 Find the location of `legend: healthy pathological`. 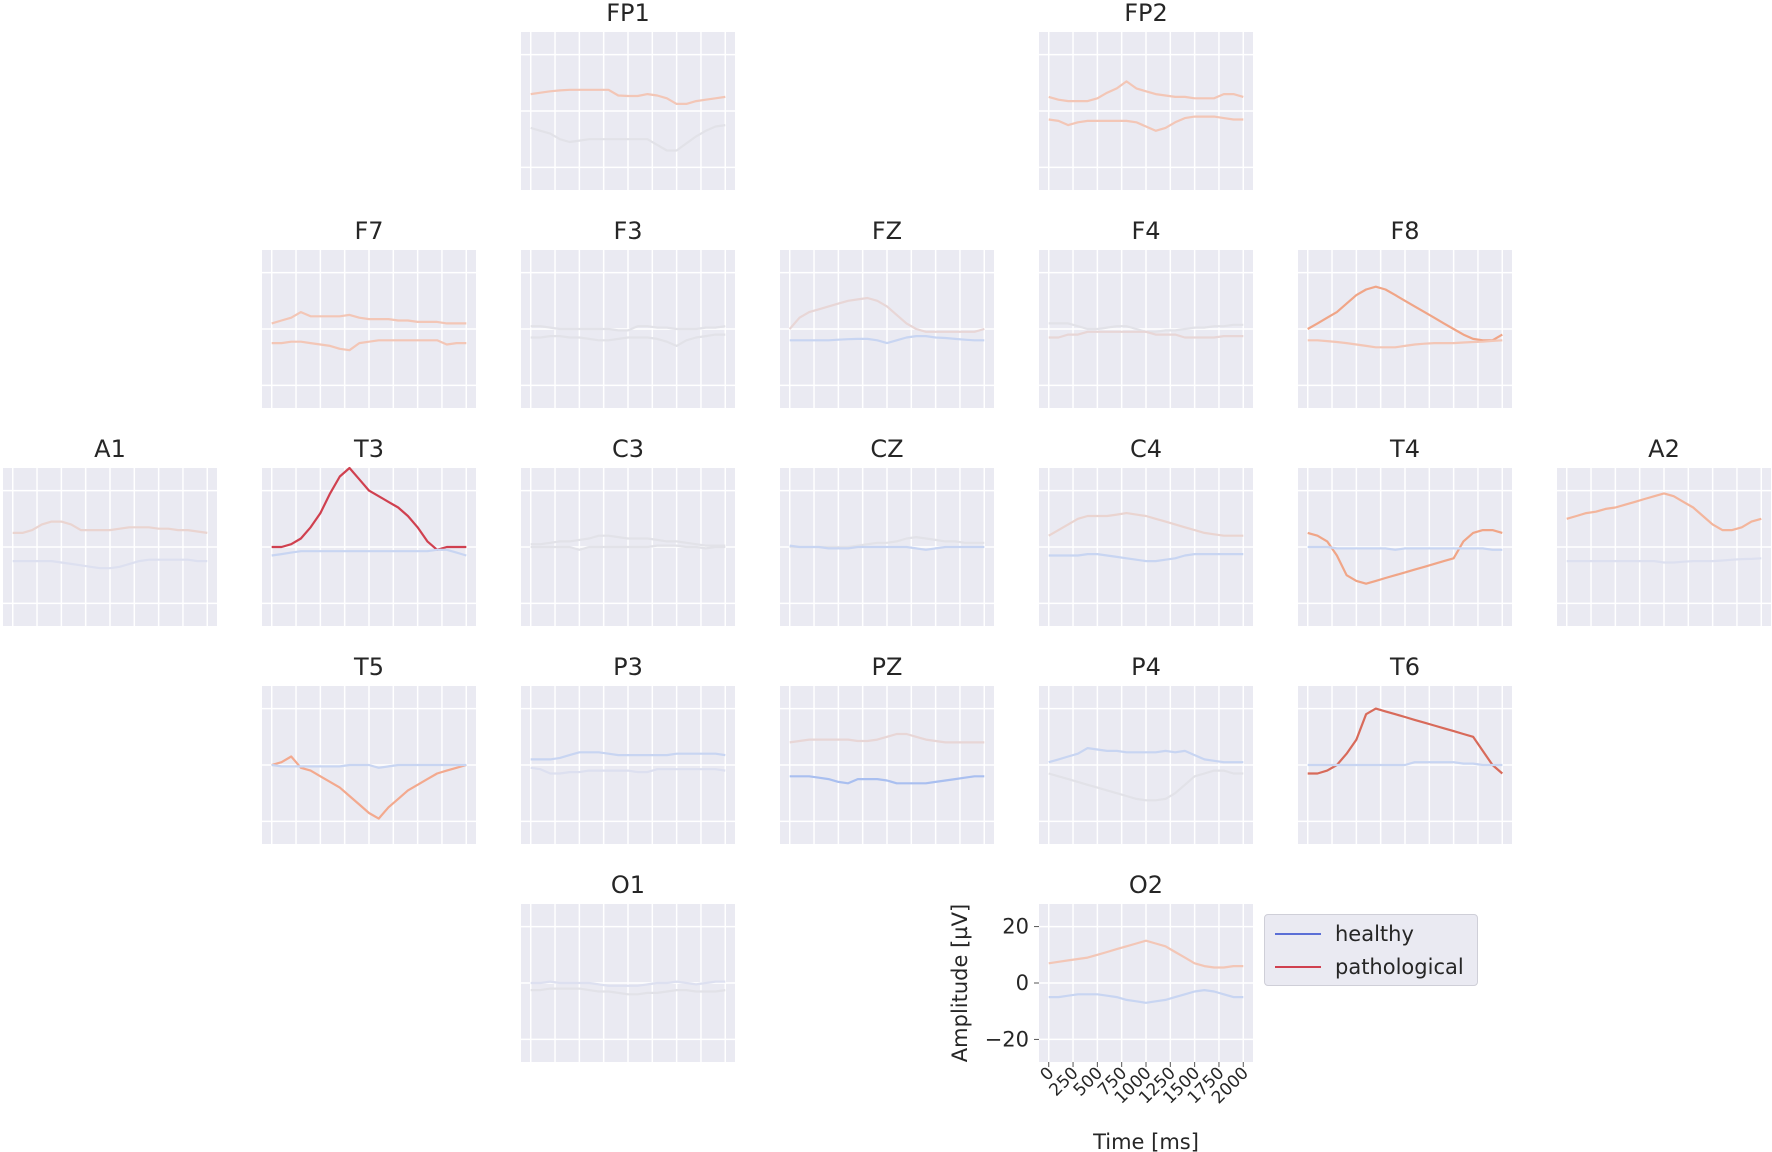

legend: healthy pathological is located at coordinates (1371, 950).